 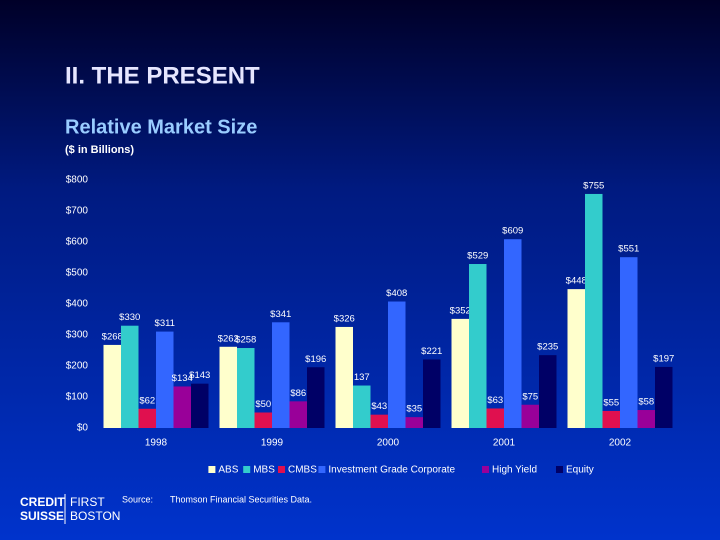 What do you see at coordinates (315, 359) in the screenshot?
I see `value-label: $196` at bounding box center [315, 359].